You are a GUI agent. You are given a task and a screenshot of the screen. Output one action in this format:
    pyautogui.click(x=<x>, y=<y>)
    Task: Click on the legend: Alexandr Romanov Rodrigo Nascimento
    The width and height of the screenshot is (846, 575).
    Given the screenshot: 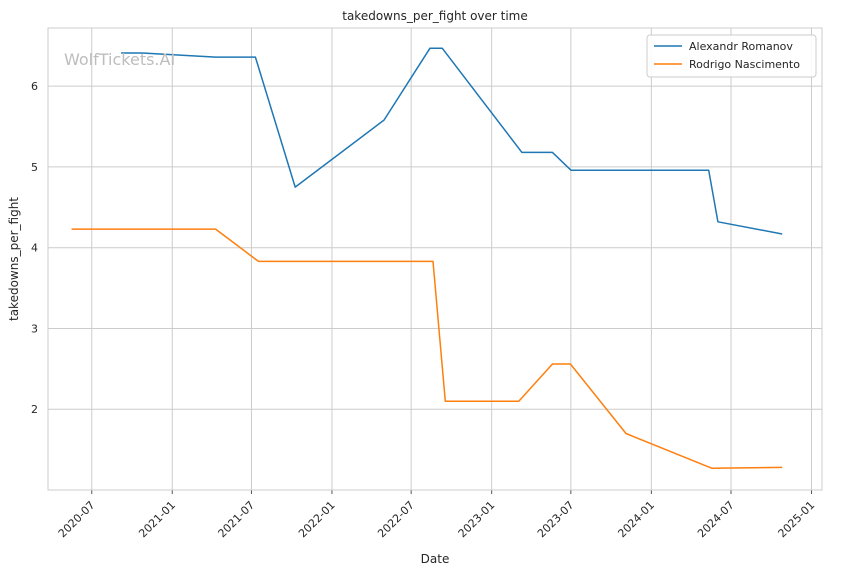 What is the action you would take?
    pyautogui.click(x=731, y=56)
    